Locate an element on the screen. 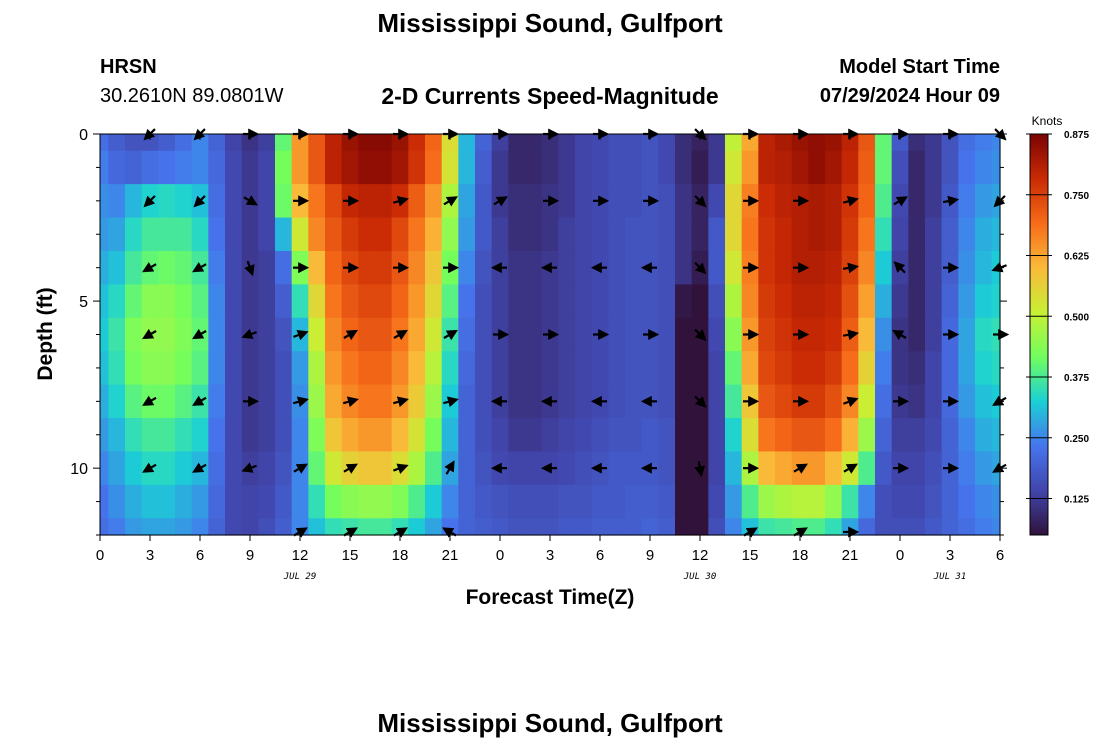  y-tick-label: 5 is located at coordinates (83, 302).